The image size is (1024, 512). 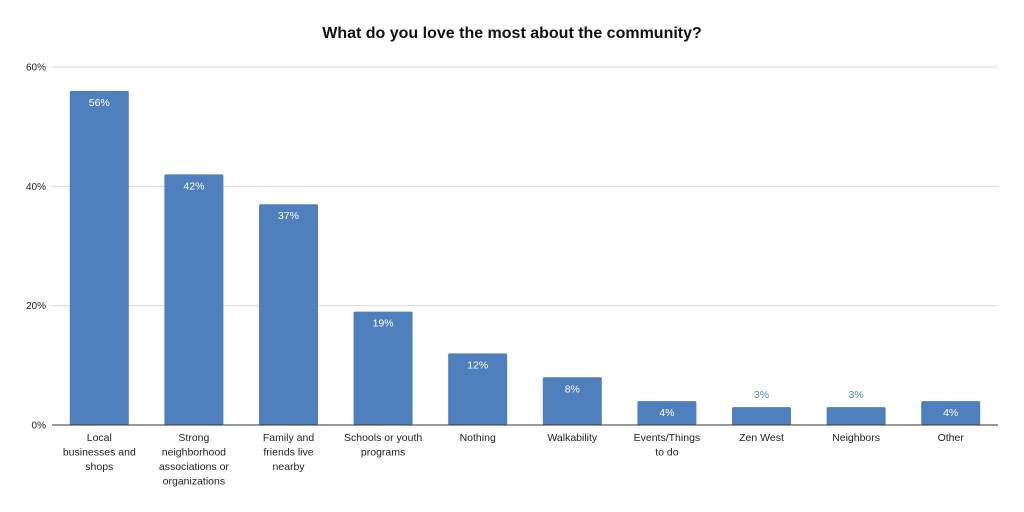 What do you see at coordinates (36, 306) in the screenshot?
I see `y-tick-label: 20%` at bounding box center [36, 306].